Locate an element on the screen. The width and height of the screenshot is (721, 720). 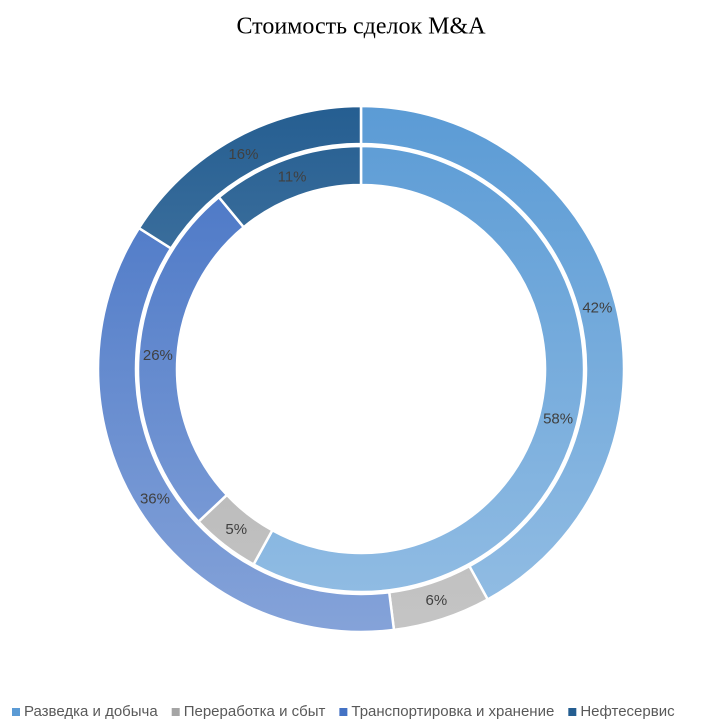
data-label: 16% is located at coordinates (243, 154).